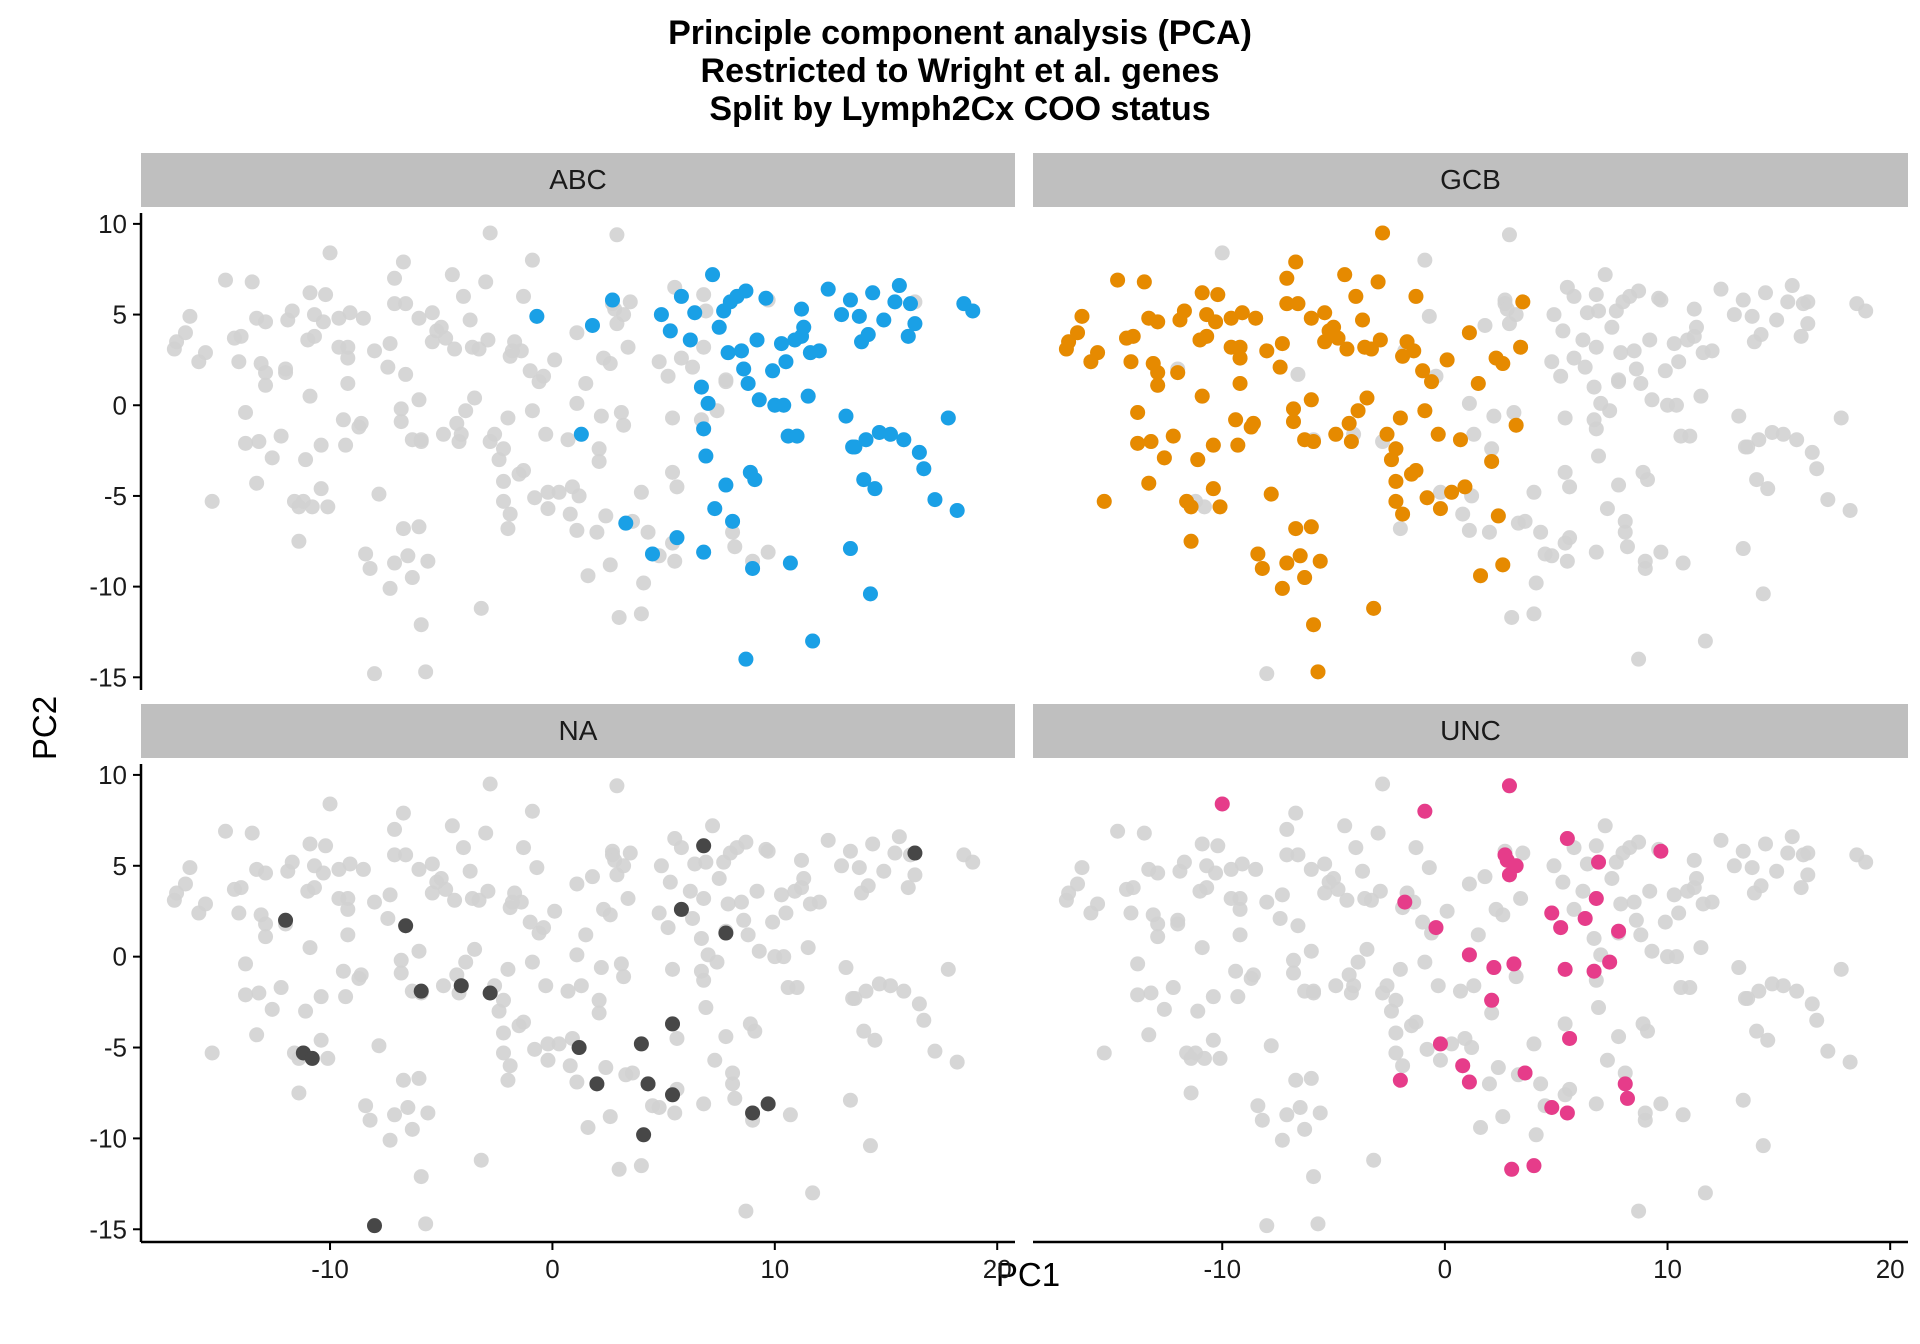 This screenshot has height=1344, width=1920. What do you see at coordinates (552, 1269) in the screenshot?
I see `x-tick-label: 0` at bounding box center [552, 1269].